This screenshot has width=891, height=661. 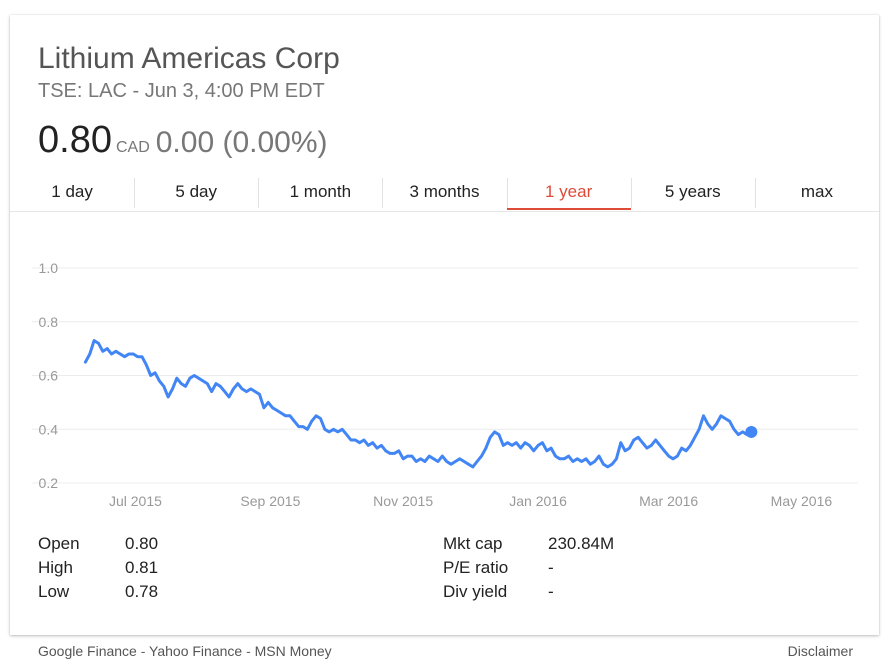 What do you see at coordinates (98, 544) in the screenshot?
I see `stat-open: Open 0.80` at bounding box center [98, 544].